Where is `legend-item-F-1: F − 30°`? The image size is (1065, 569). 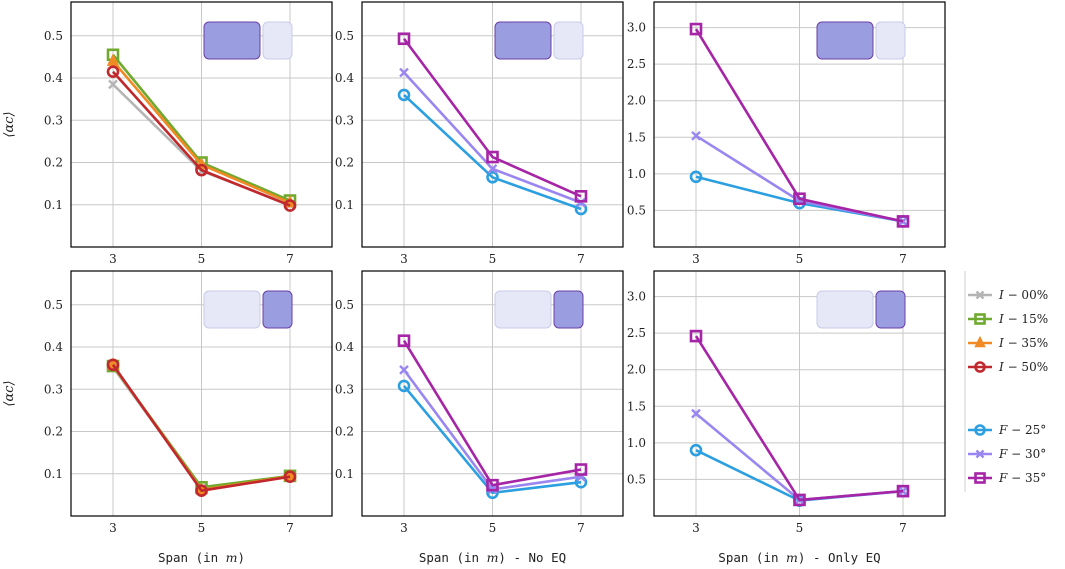 legend-item-F-1: F − 30° is located at coordinates (1007, 454).